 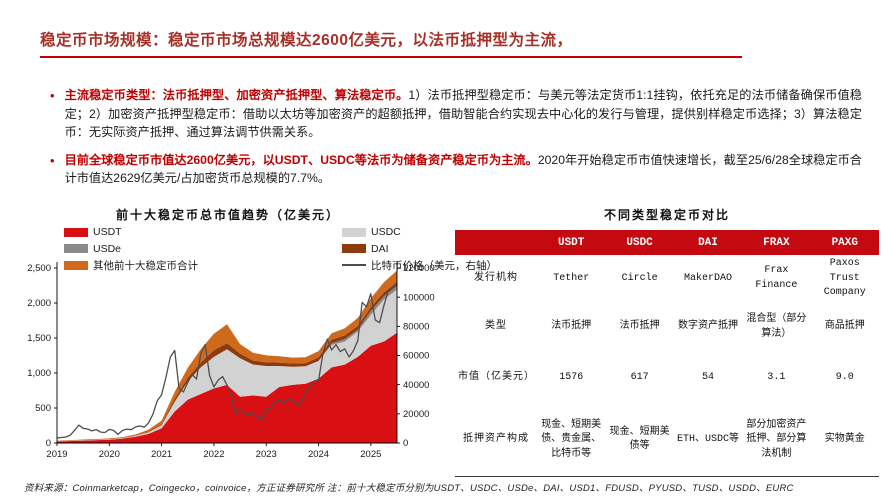 I want to click on table-cell: 混合型（部分算法）, so click(x=776, y=327).